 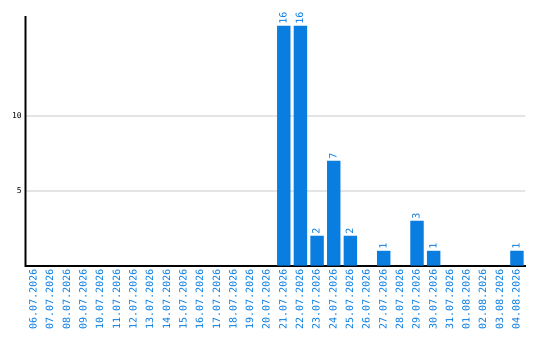 What do you see at coordinates (417, 215) in the screenshot?
I see `data-label: 3` at bounding box center [417, 215].